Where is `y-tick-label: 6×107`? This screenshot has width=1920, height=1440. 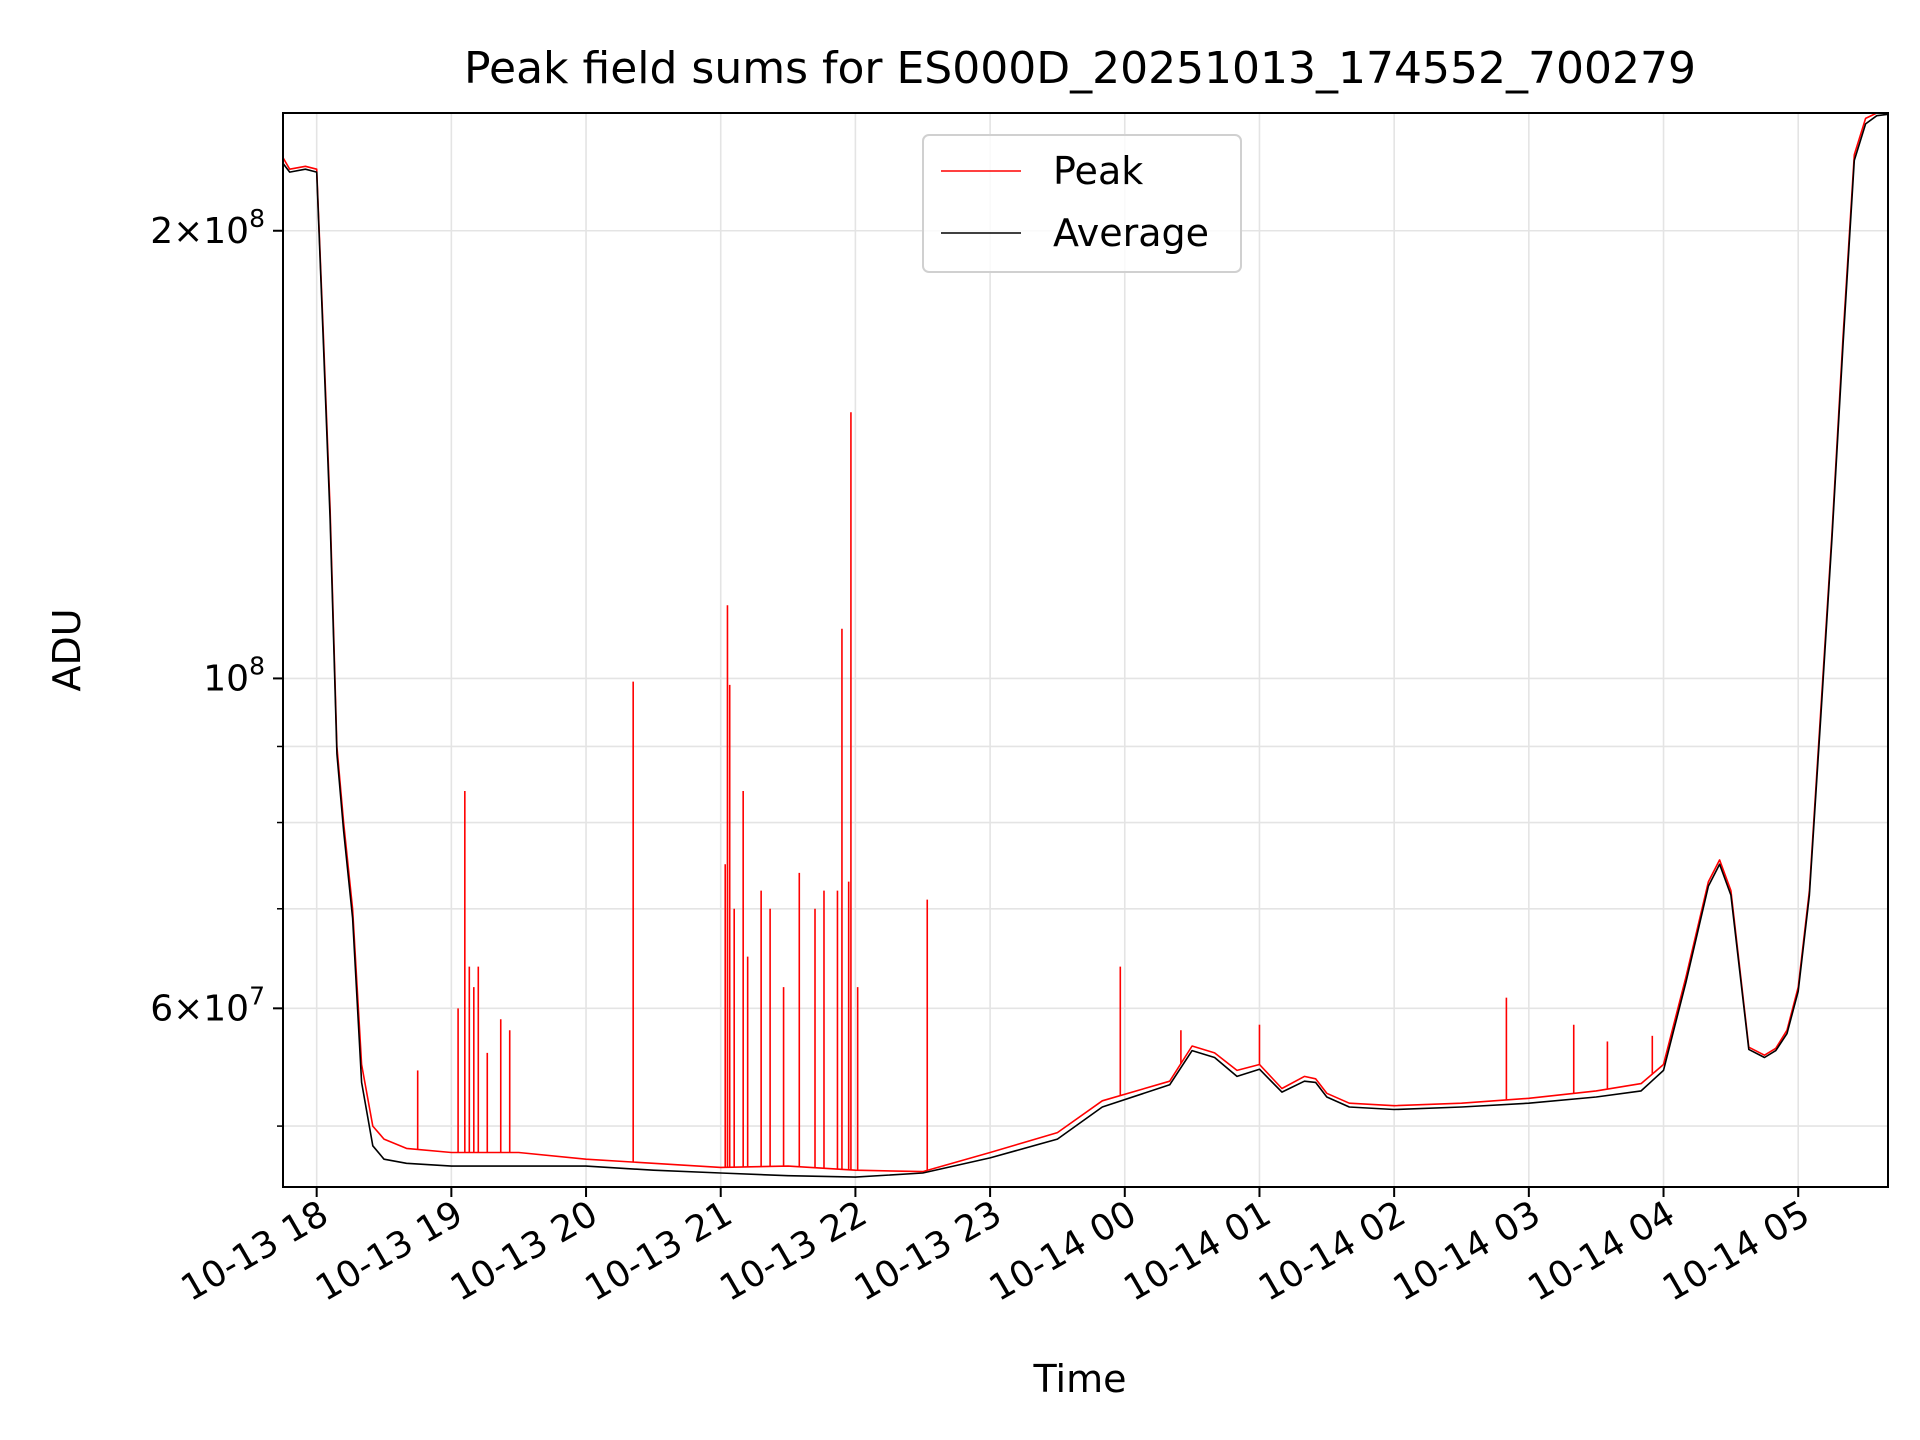 y-tick-label: 6×107 is located at coordinates (207, 1005).